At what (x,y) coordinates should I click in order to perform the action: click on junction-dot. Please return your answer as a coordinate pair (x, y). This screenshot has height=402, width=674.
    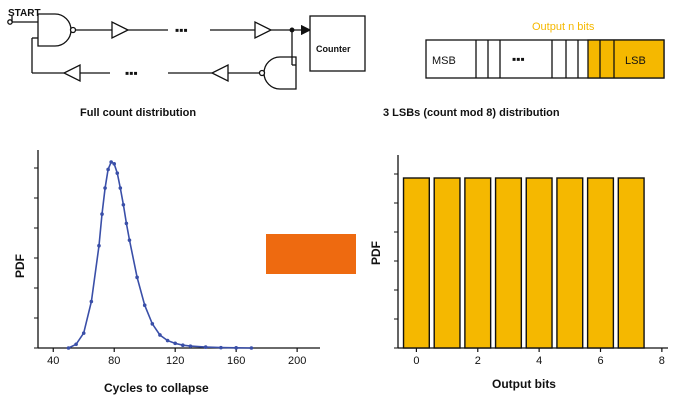
    Looking at the image, I should click on (292, 30).